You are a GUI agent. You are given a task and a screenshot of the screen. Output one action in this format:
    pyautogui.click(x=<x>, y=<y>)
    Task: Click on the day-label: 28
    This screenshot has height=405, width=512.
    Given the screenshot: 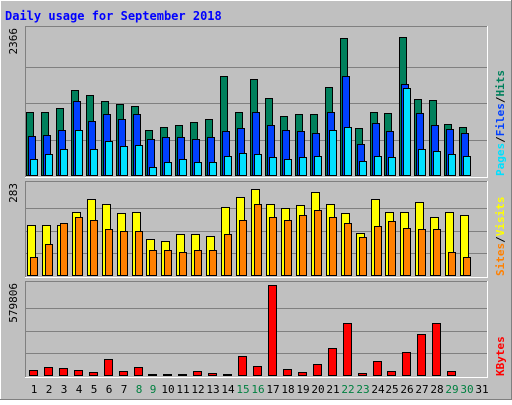 What is the action you would take?
    pyautogui.click(x=436, y=389)
    